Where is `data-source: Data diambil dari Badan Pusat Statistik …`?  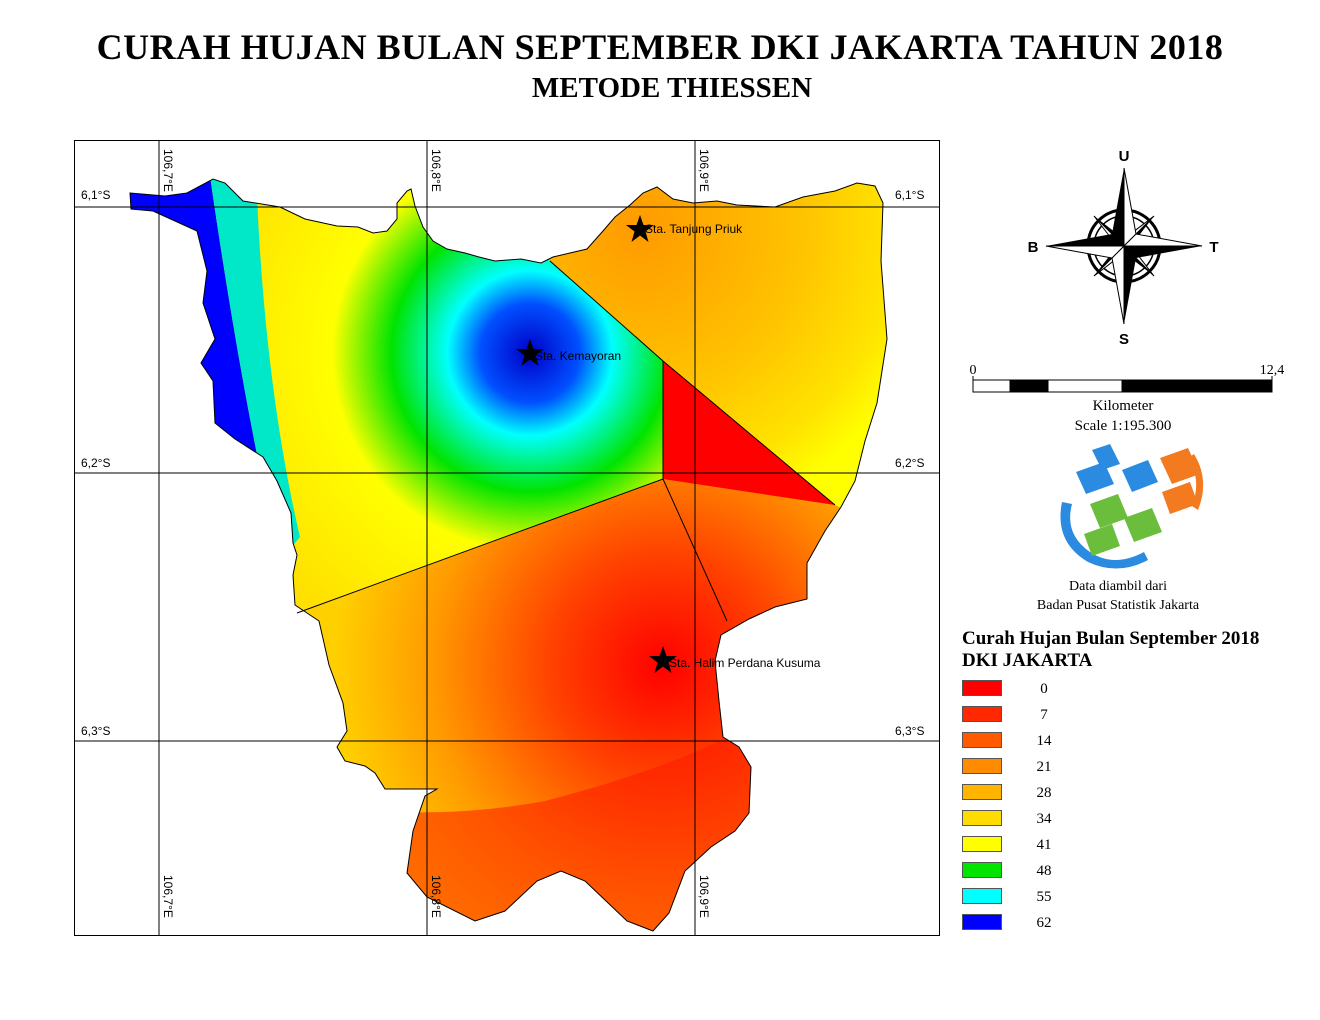 data-source: Data diambil dari Badan Pusat Statistik … is located at coordinates (1118, 596).